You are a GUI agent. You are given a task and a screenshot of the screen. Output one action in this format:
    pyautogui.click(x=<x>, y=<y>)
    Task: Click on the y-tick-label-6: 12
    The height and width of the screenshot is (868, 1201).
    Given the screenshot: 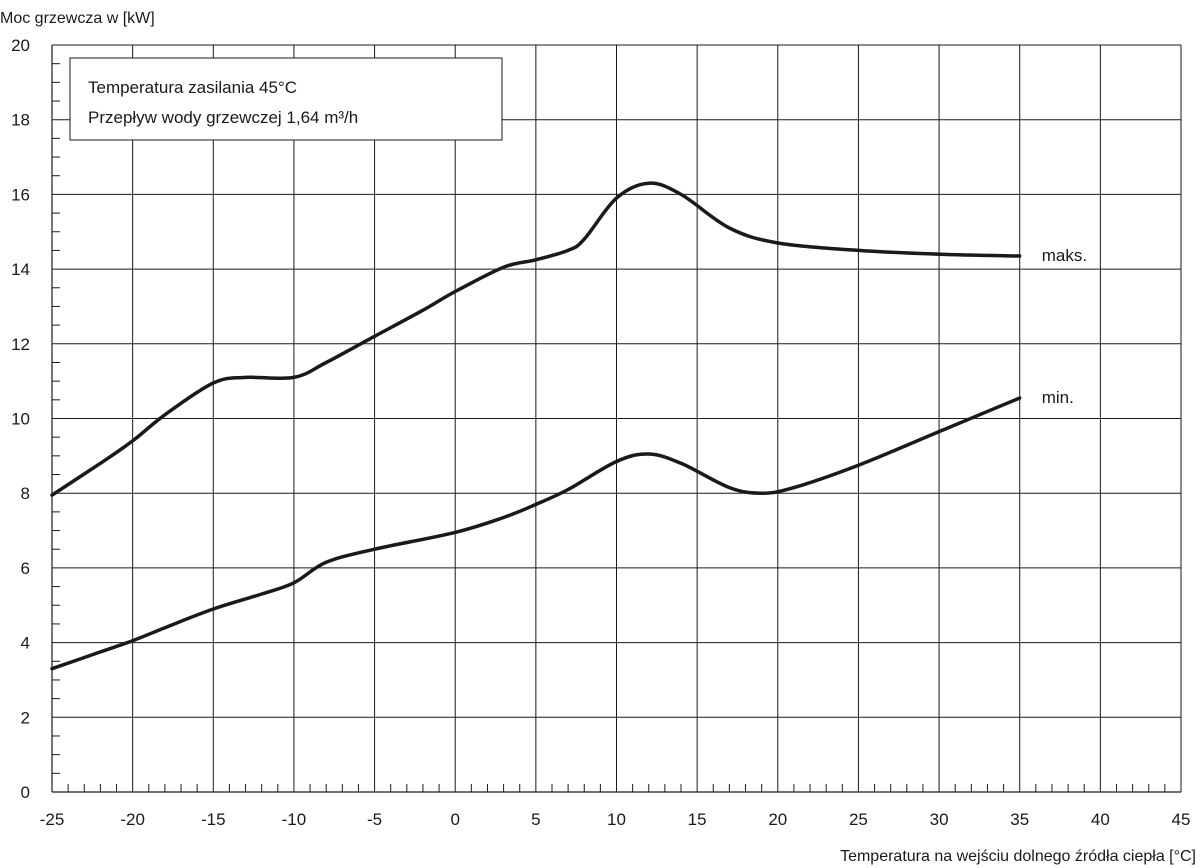 What is the action you would take?
    pyautogui.click(x=20, y=344)
    